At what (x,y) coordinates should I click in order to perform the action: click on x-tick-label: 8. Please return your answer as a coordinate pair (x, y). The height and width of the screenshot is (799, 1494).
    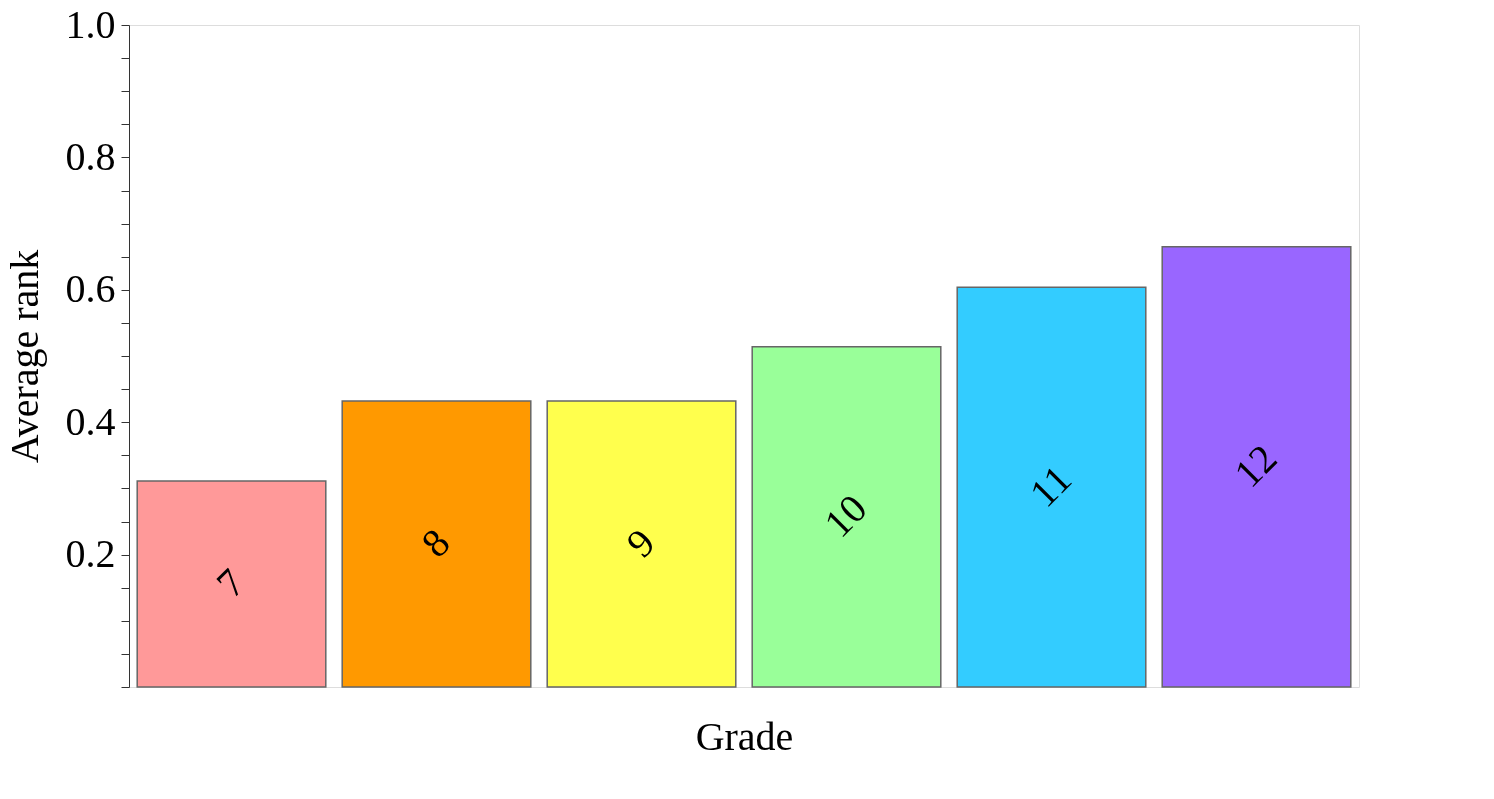
    Looking at the image, I should click on (435, 542).